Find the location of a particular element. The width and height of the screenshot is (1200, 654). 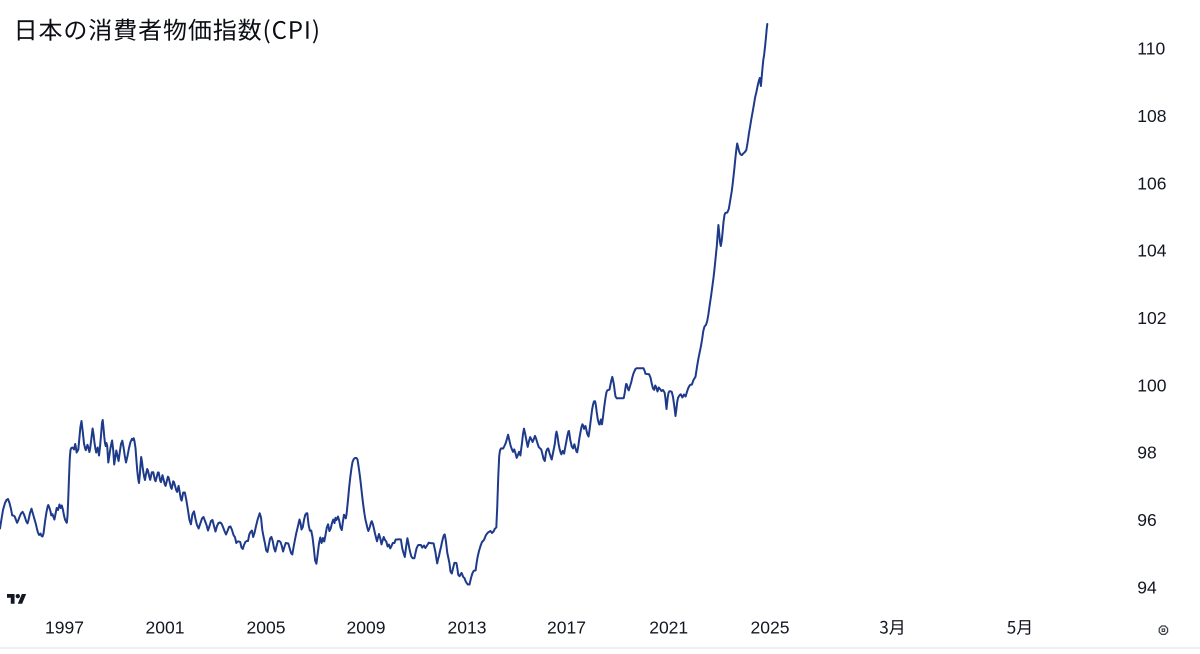

svg-text: 98 is located at coordinates (1146, 453).